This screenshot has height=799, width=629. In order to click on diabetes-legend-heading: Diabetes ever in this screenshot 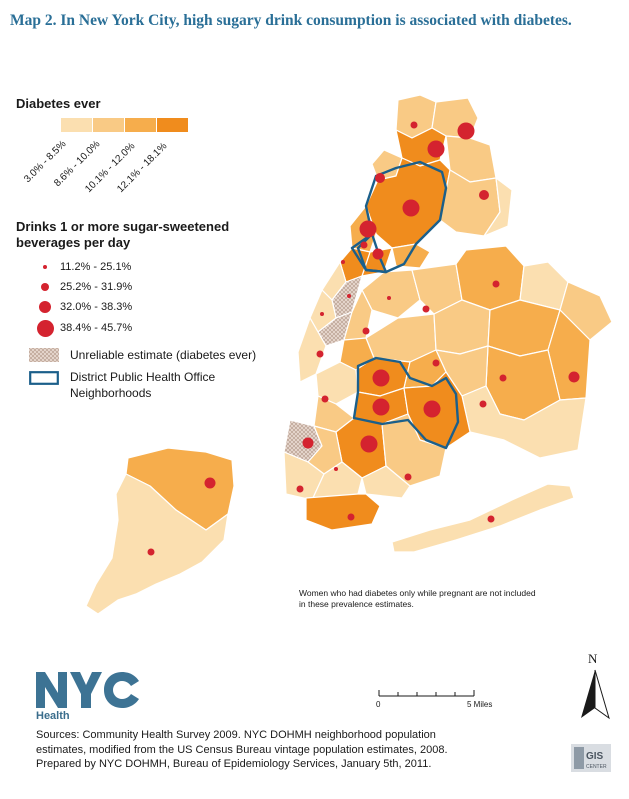, I will do `click(58, 103)`.